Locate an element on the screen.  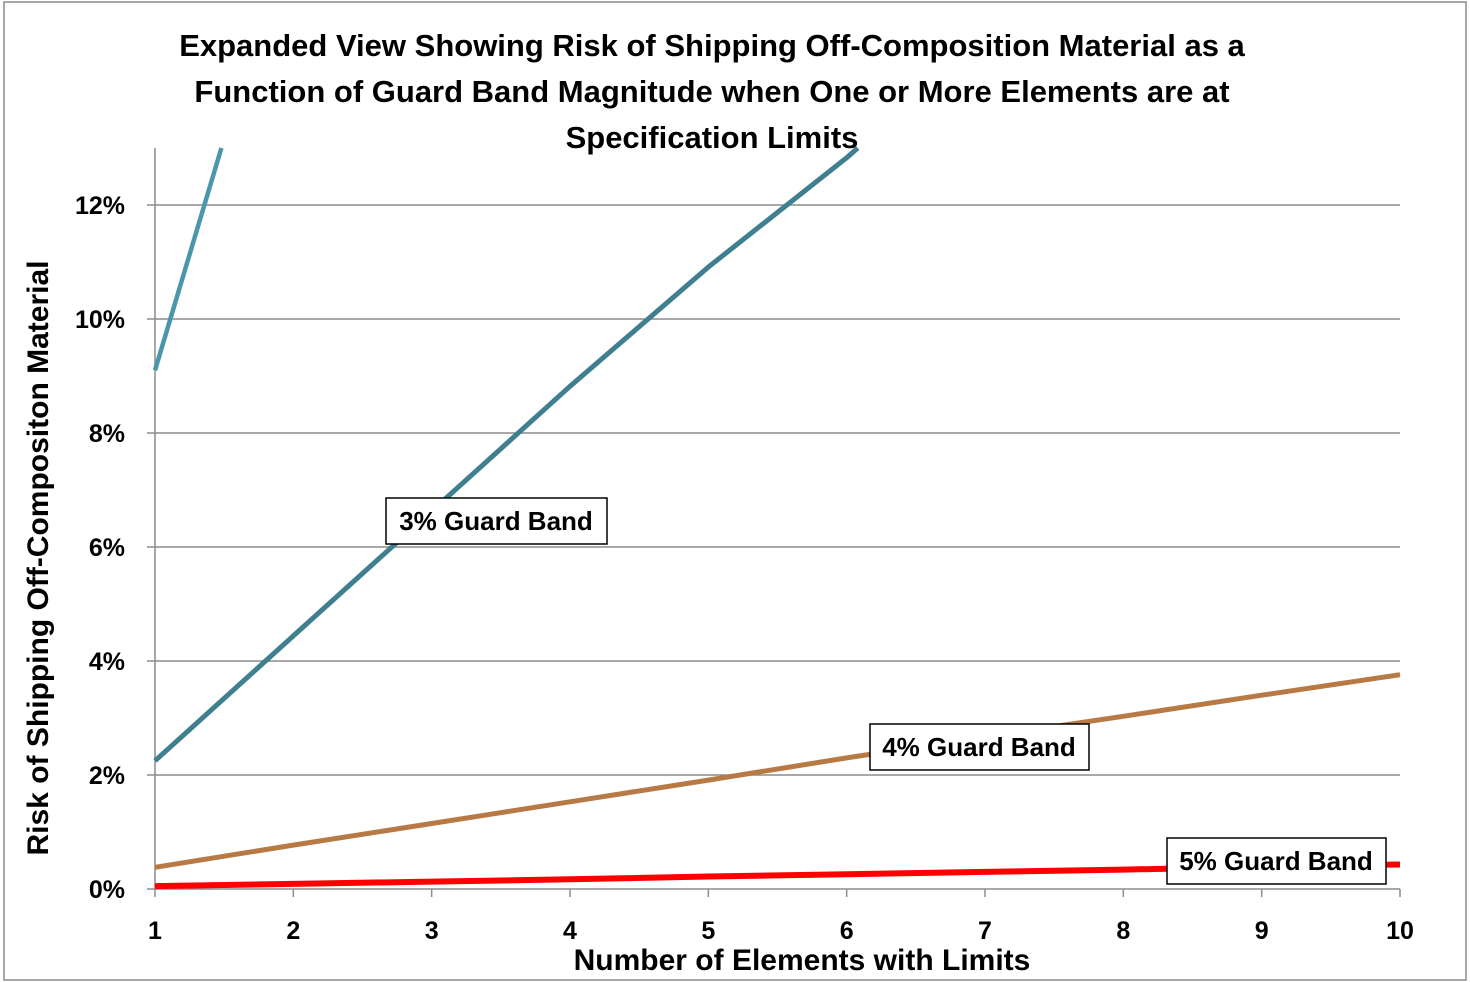
x-tick-label-8: 9 is located at coordinates (1262, 931).